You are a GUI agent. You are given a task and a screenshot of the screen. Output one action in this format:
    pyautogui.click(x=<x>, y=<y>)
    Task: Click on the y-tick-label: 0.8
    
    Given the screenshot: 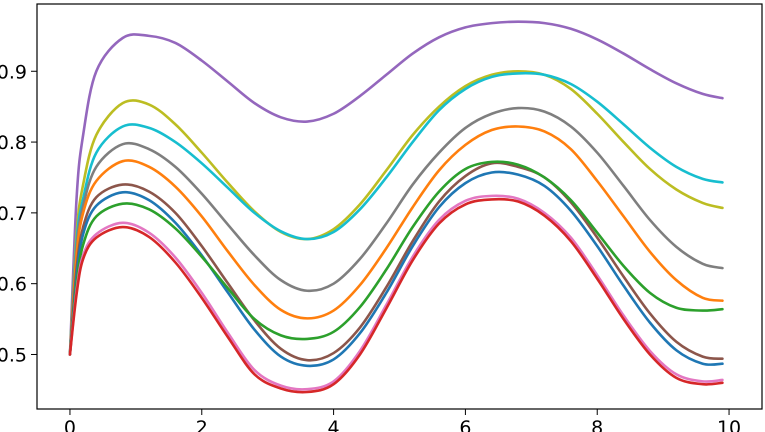 What is the action you would take?
    pyautogui.click(x=13, y=143)
    